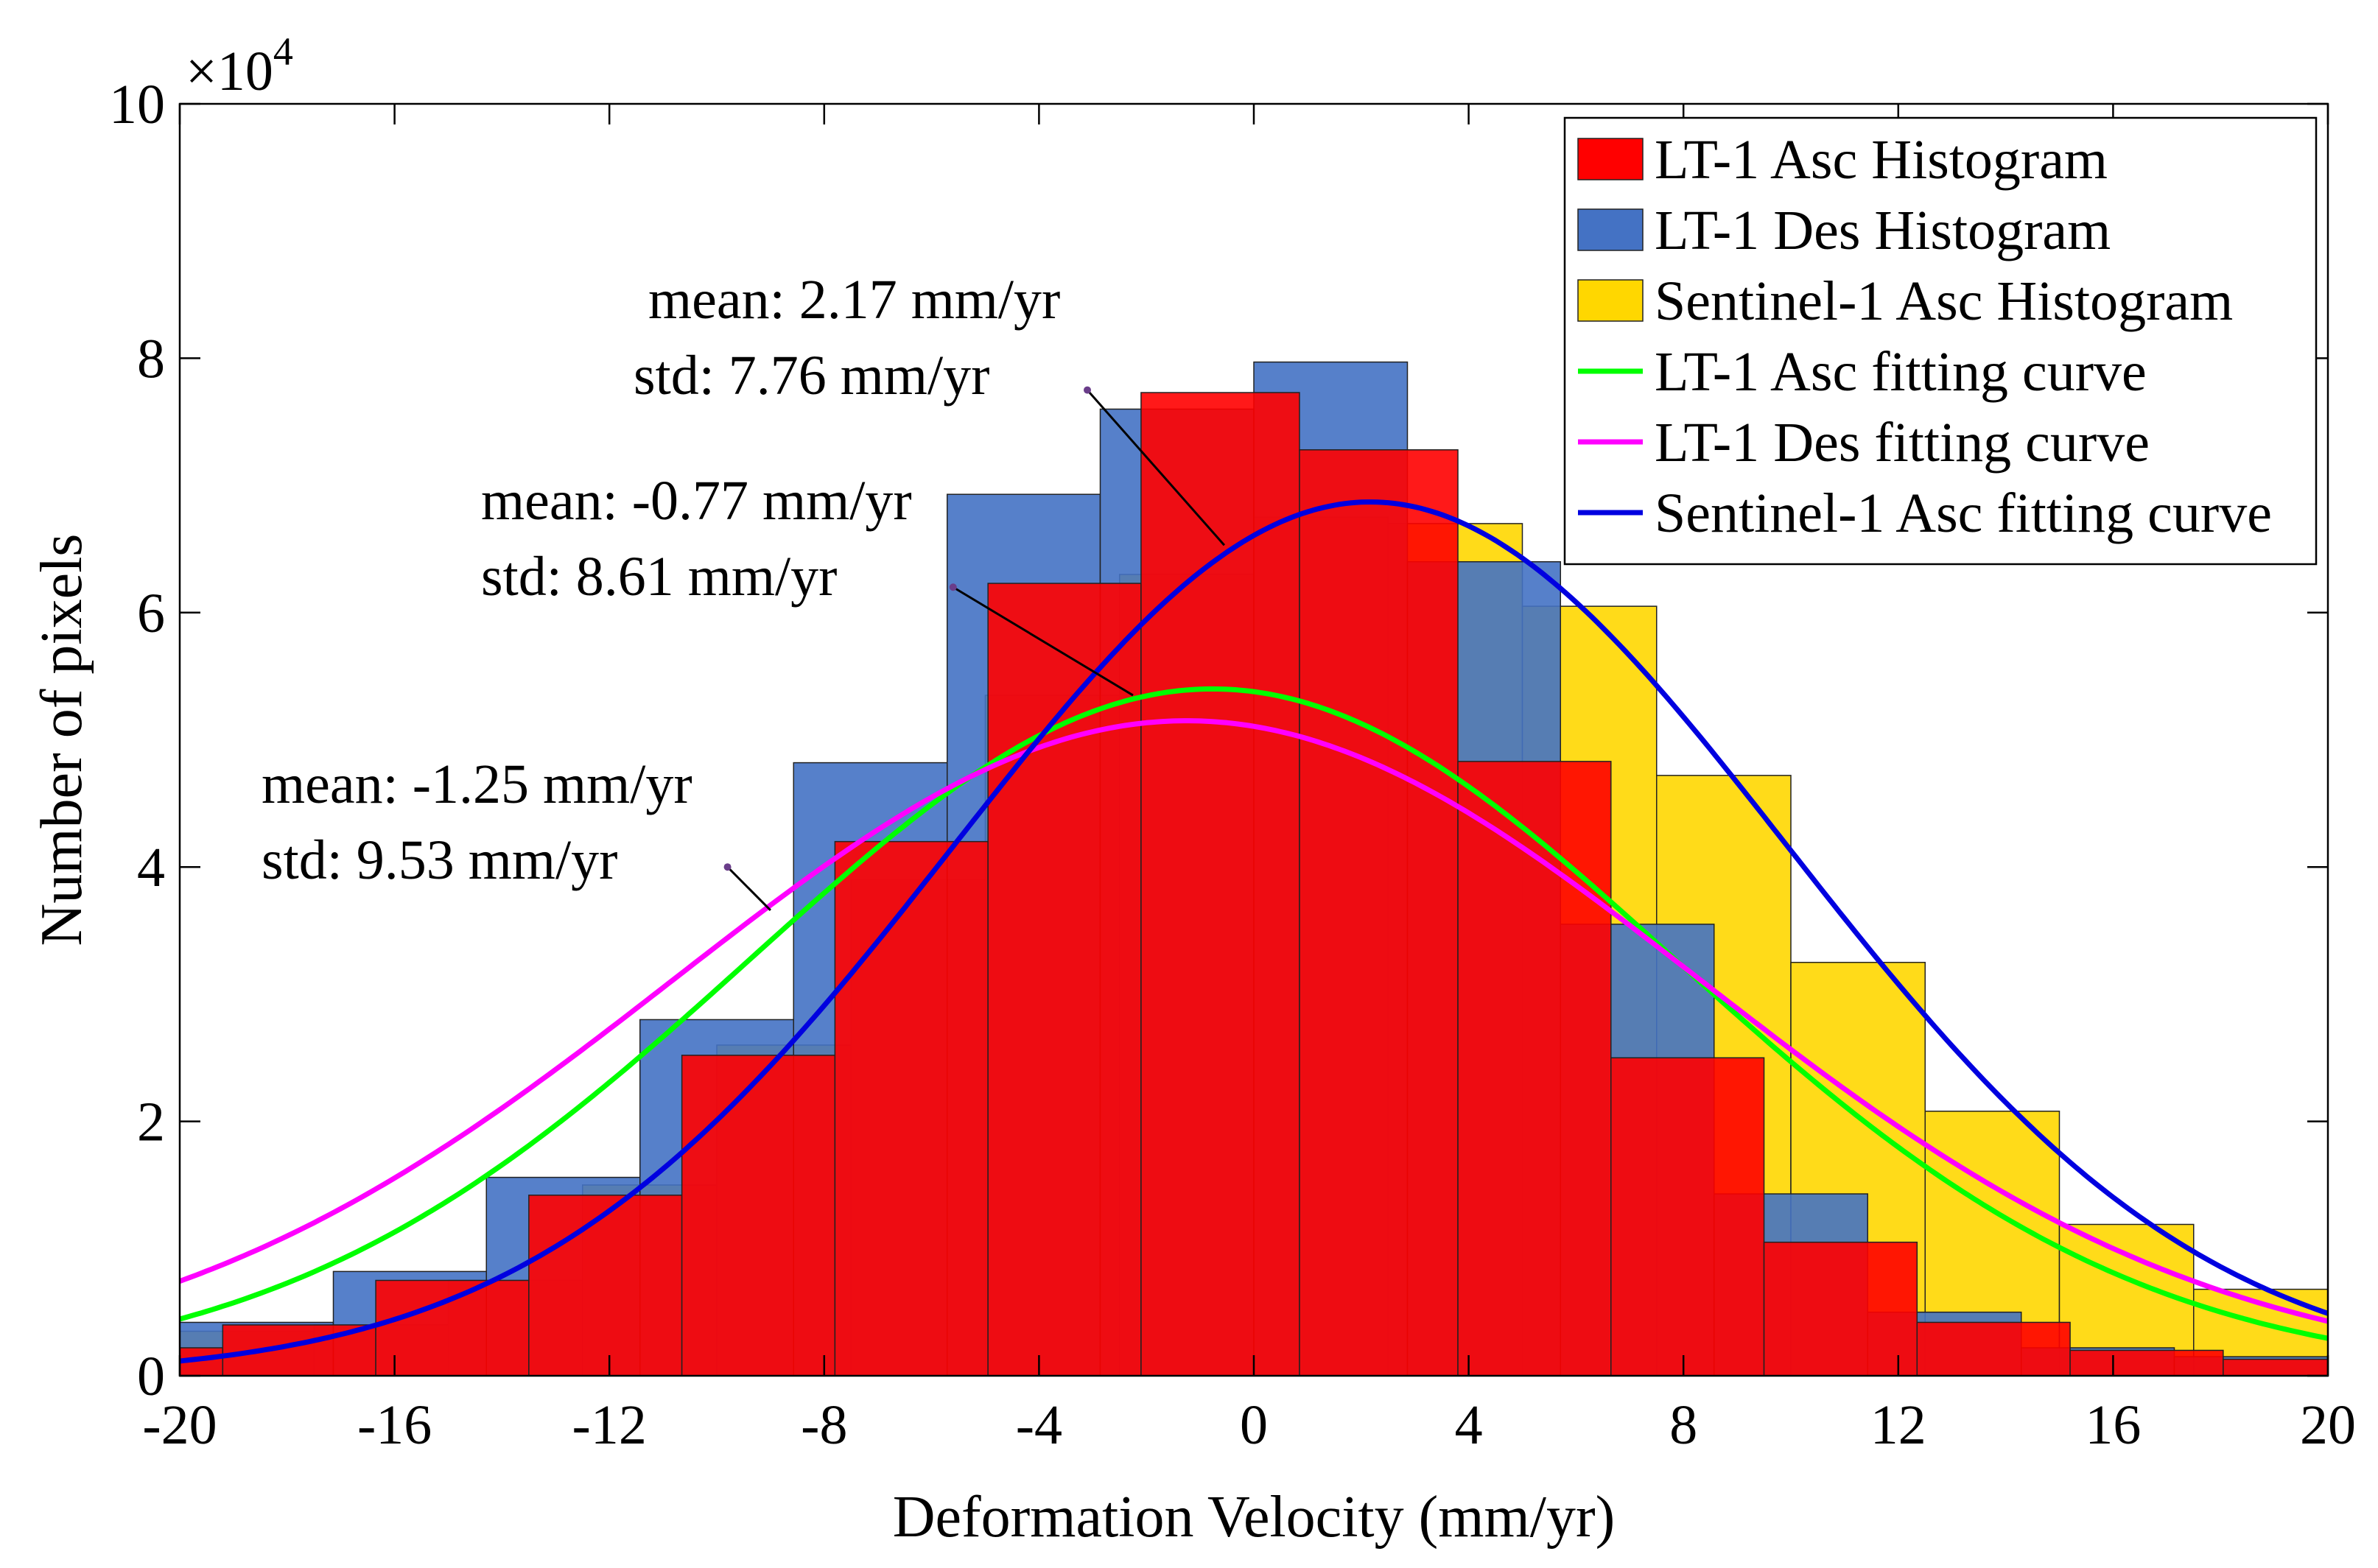  I want to click on annotation-mean-text: mean: 2.17 mm/yr, so click(854, 300).